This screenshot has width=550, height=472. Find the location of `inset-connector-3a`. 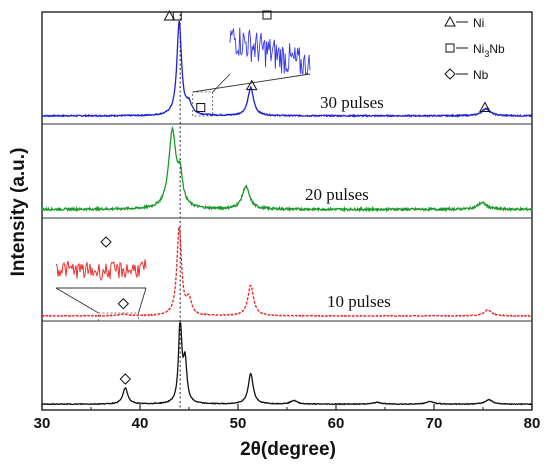

inset-connector-3a is located at coordinates (77, 300).